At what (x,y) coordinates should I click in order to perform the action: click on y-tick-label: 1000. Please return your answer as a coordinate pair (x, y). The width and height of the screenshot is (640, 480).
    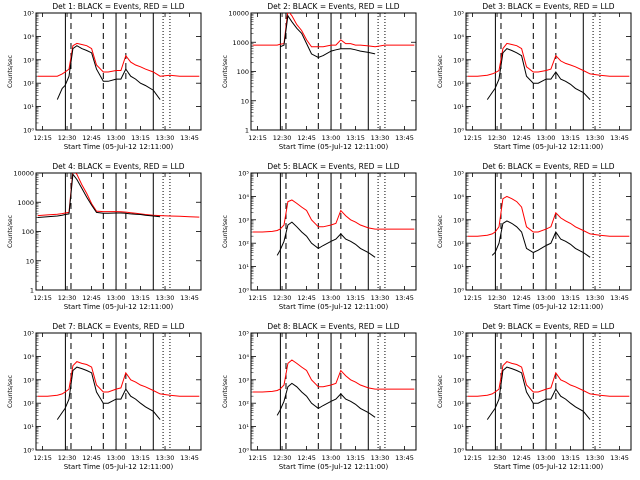
    Looking at the image, I should click on (240, 43).